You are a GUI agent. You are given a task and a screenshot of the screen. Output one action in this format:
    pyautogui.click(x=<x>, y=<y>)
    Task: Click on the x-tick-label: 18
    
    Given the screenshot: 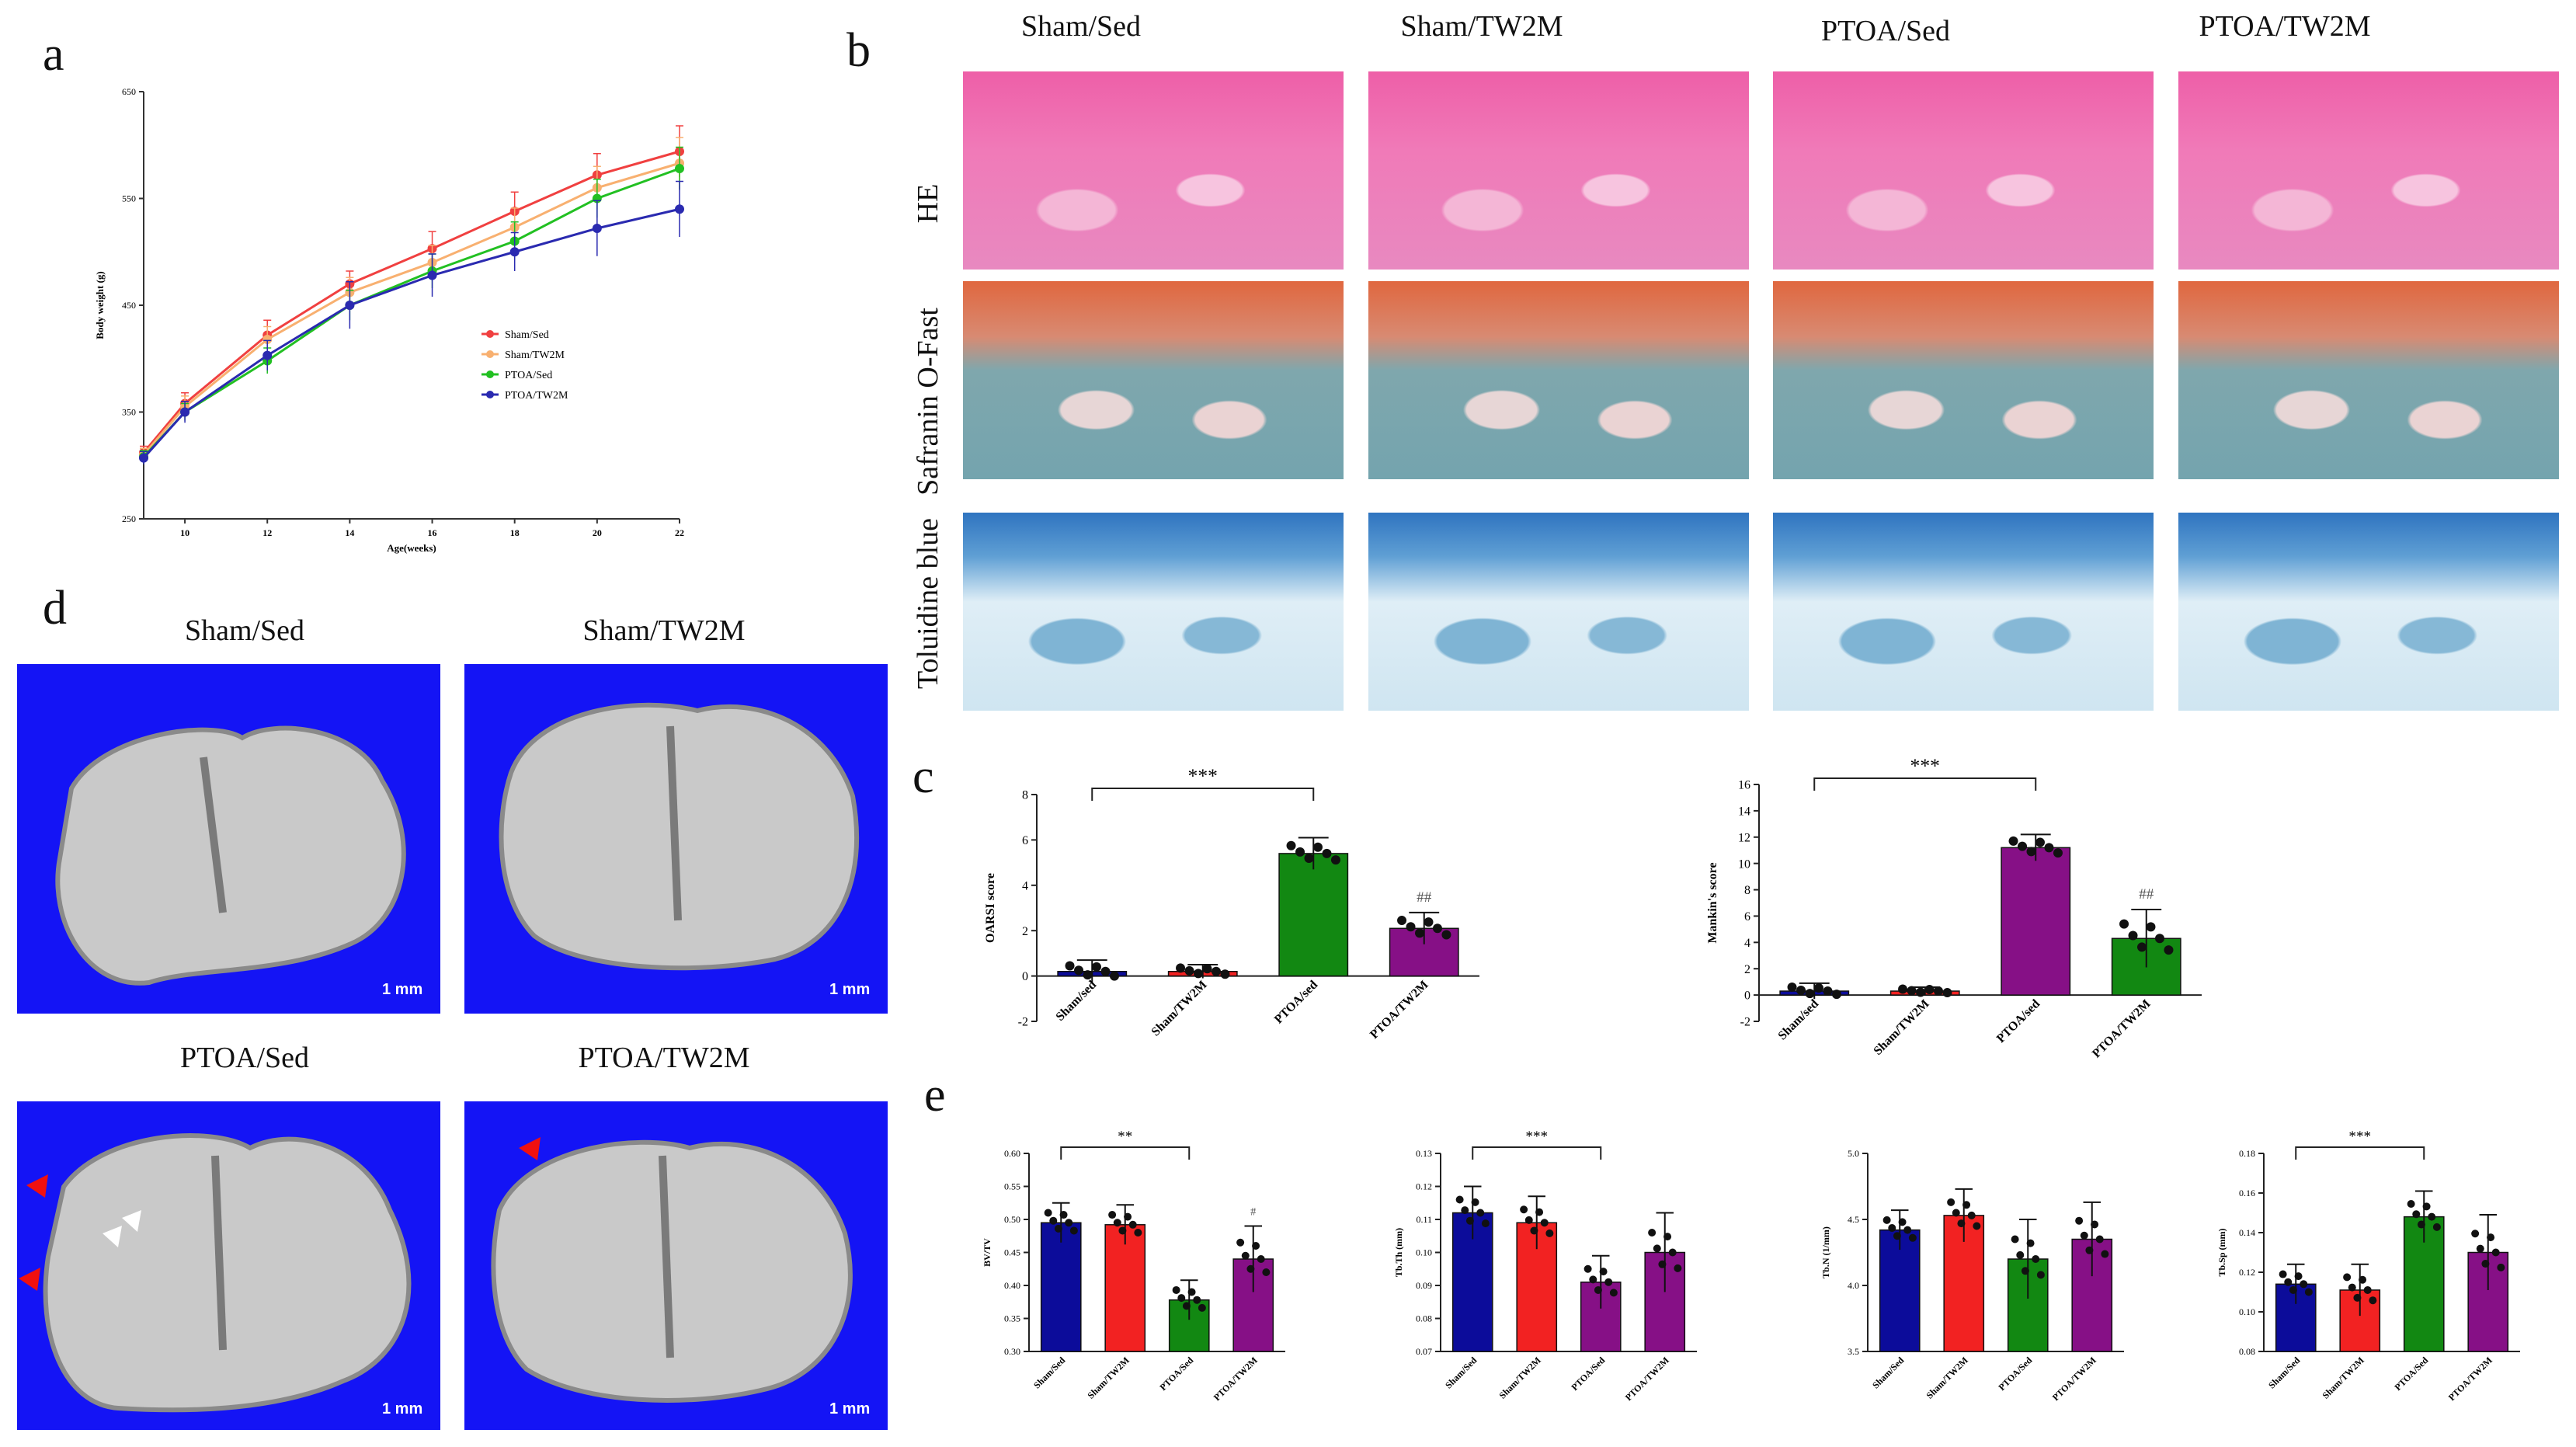 What is the action you would take?
    pyautogui.click(x=515, y=532)
    